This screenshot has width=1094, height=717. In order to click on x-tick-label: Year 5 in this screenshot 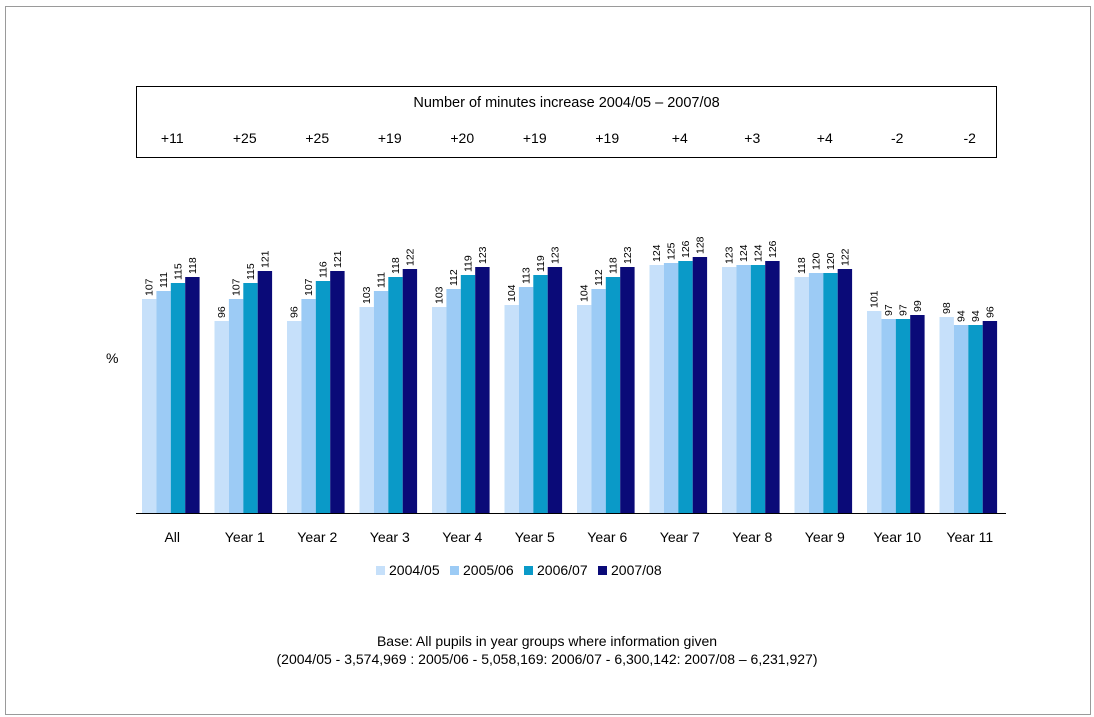, I will do `click(535, 537)`.